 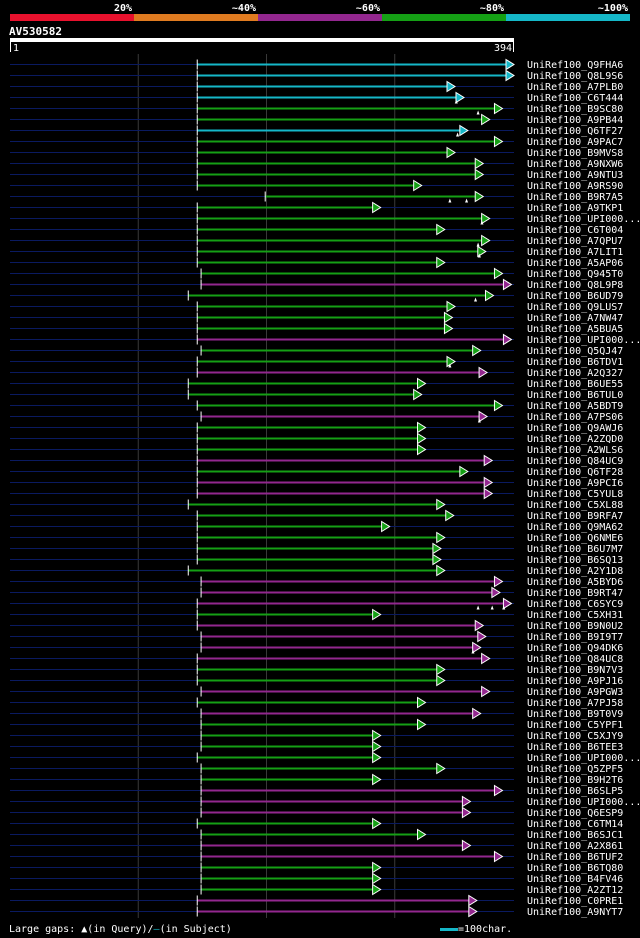 What do you see at coordinates (575, 417) in the screenshot?
I see `hit-label: UniRef100_A7PS06` at bounding box center [575, 417].